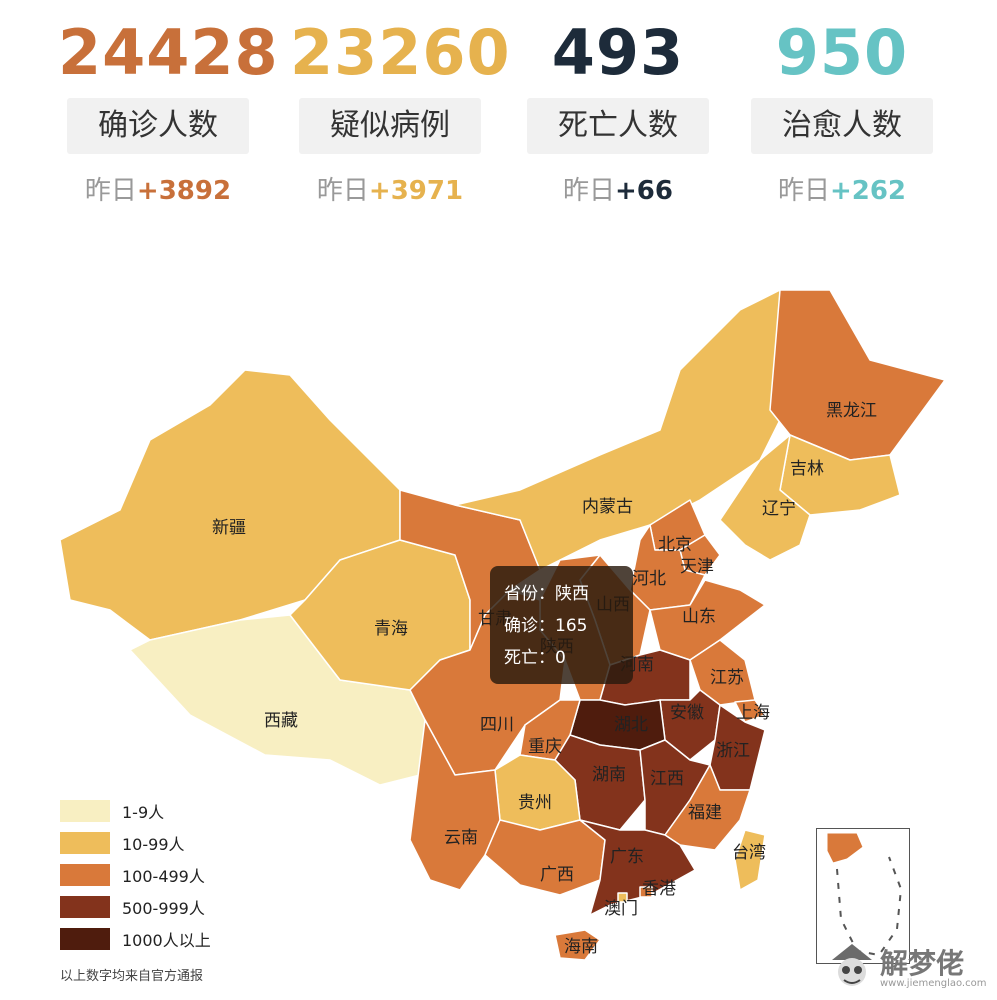 This screenshot has height=1000, width=997. I want to click on stat-delta: 昨日+262, so click(842, 191).